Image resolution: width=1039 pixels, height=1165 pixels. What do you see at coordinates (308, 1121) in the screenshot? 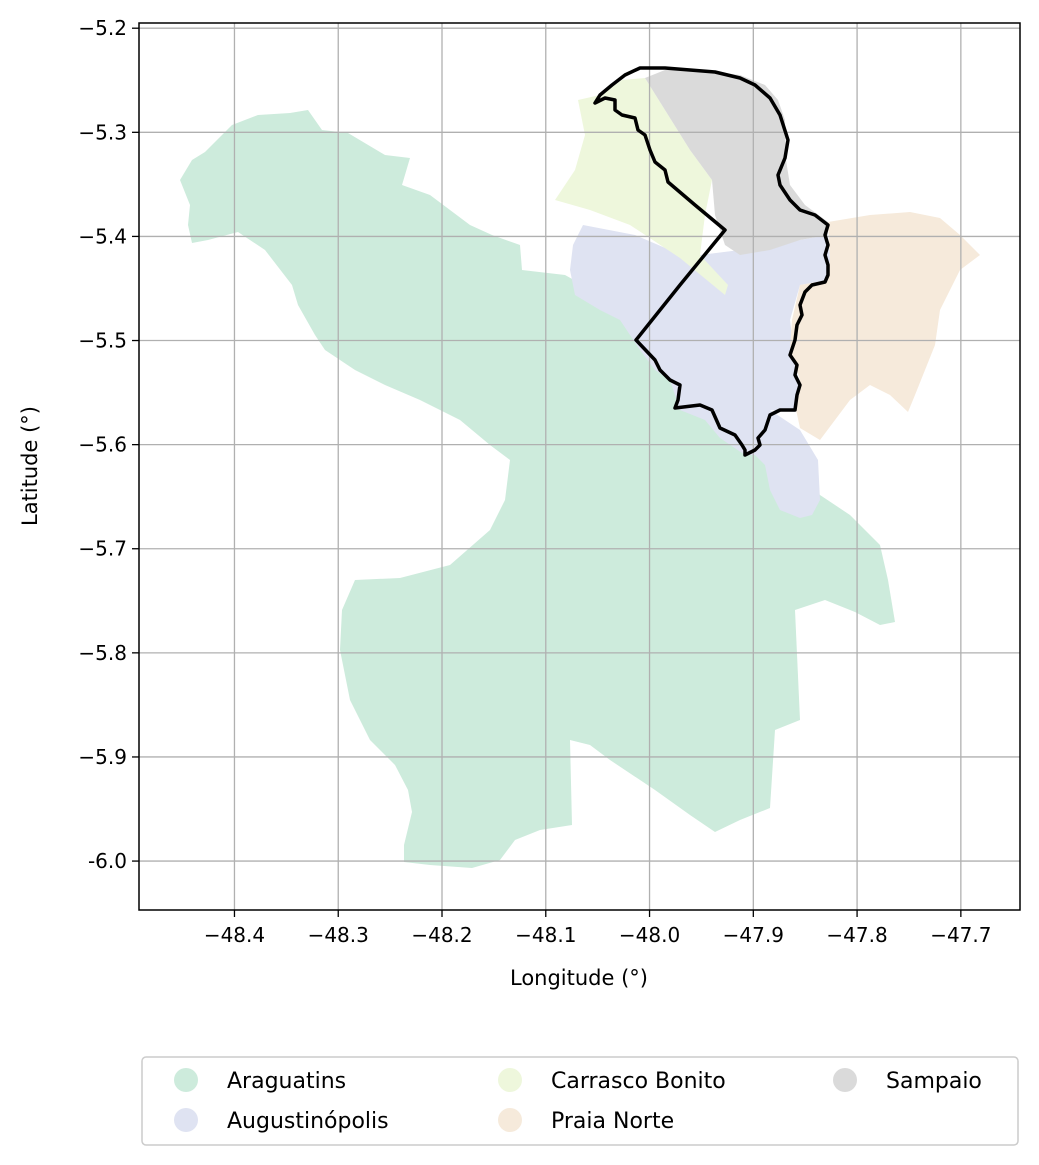
I see `legend-label: Augustinópolis` at bounding box center [308, 1121].